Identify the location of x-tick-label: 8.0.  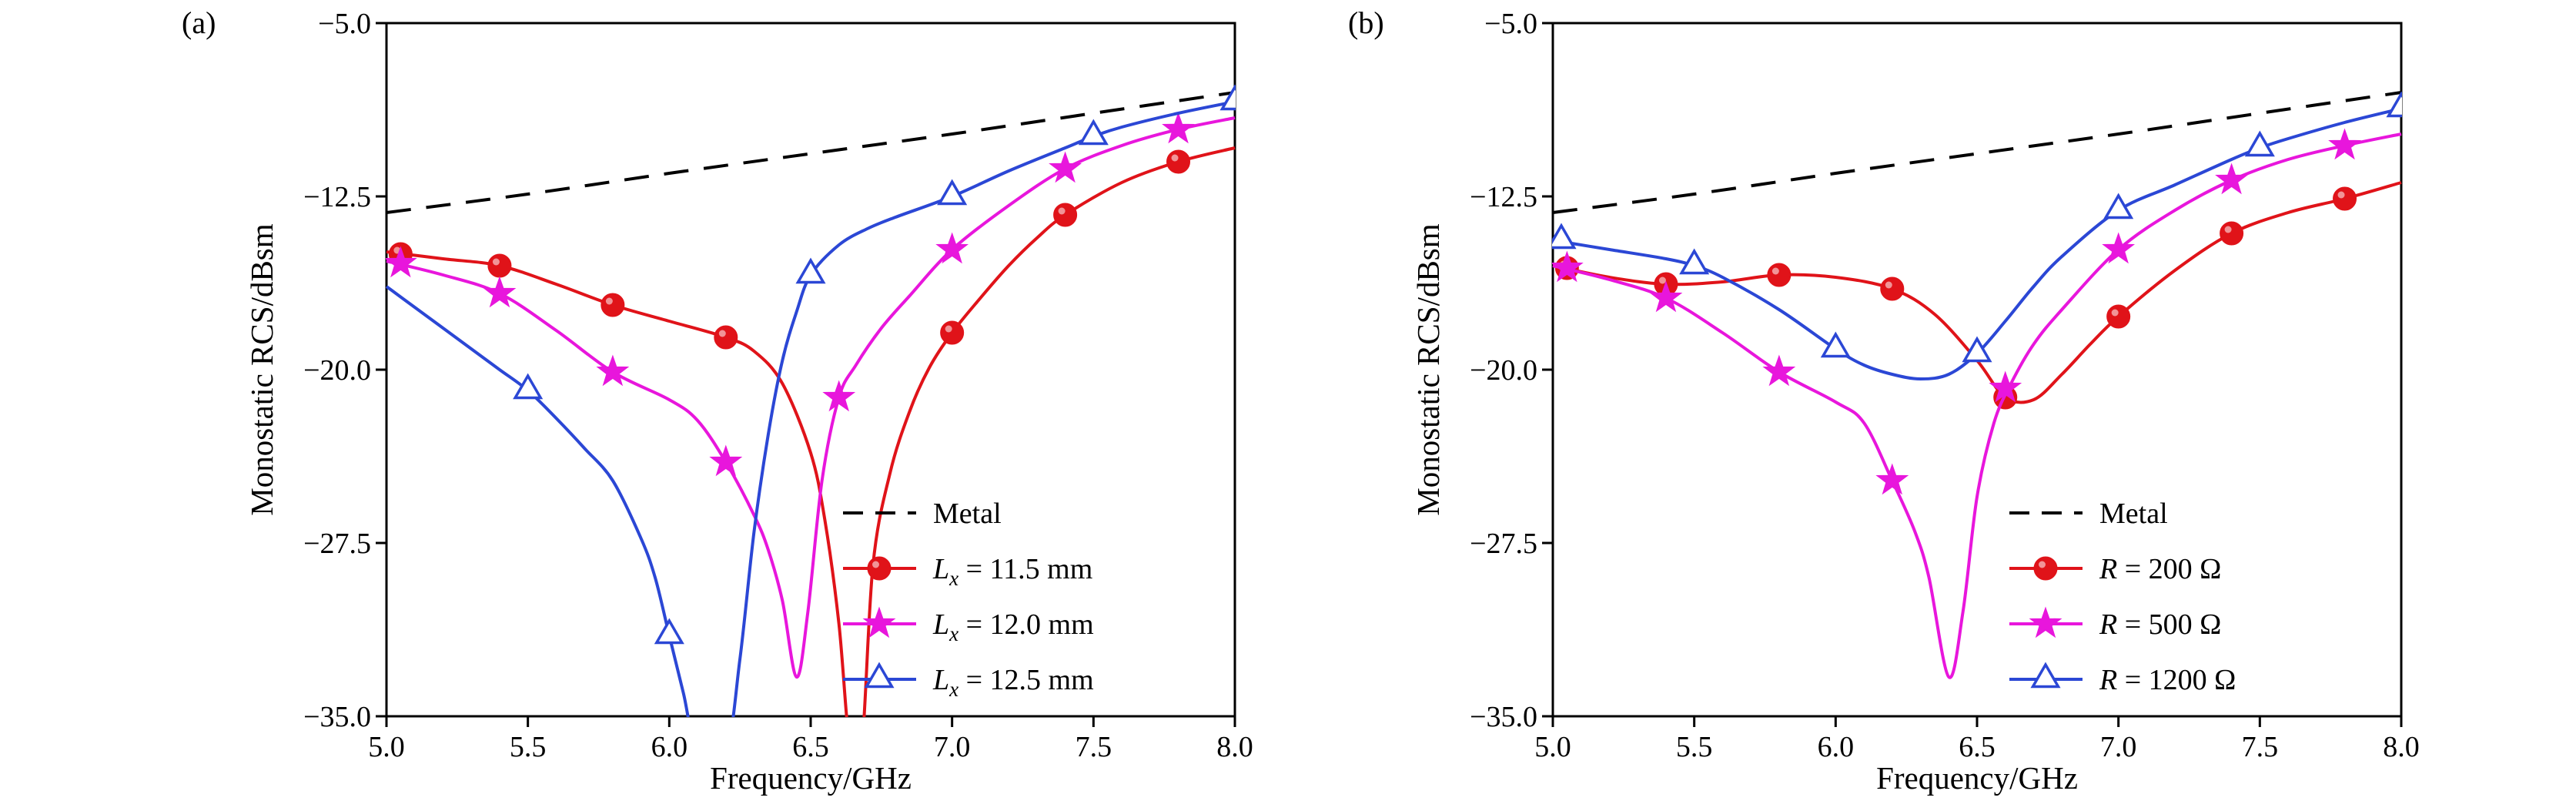
(1235, 747).